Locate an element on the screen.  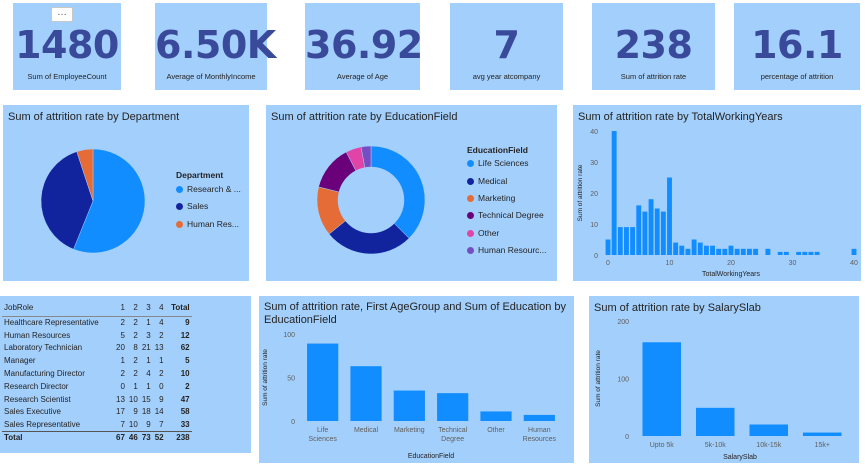
kpi-value: 238 is located at coordinates (653, 45).